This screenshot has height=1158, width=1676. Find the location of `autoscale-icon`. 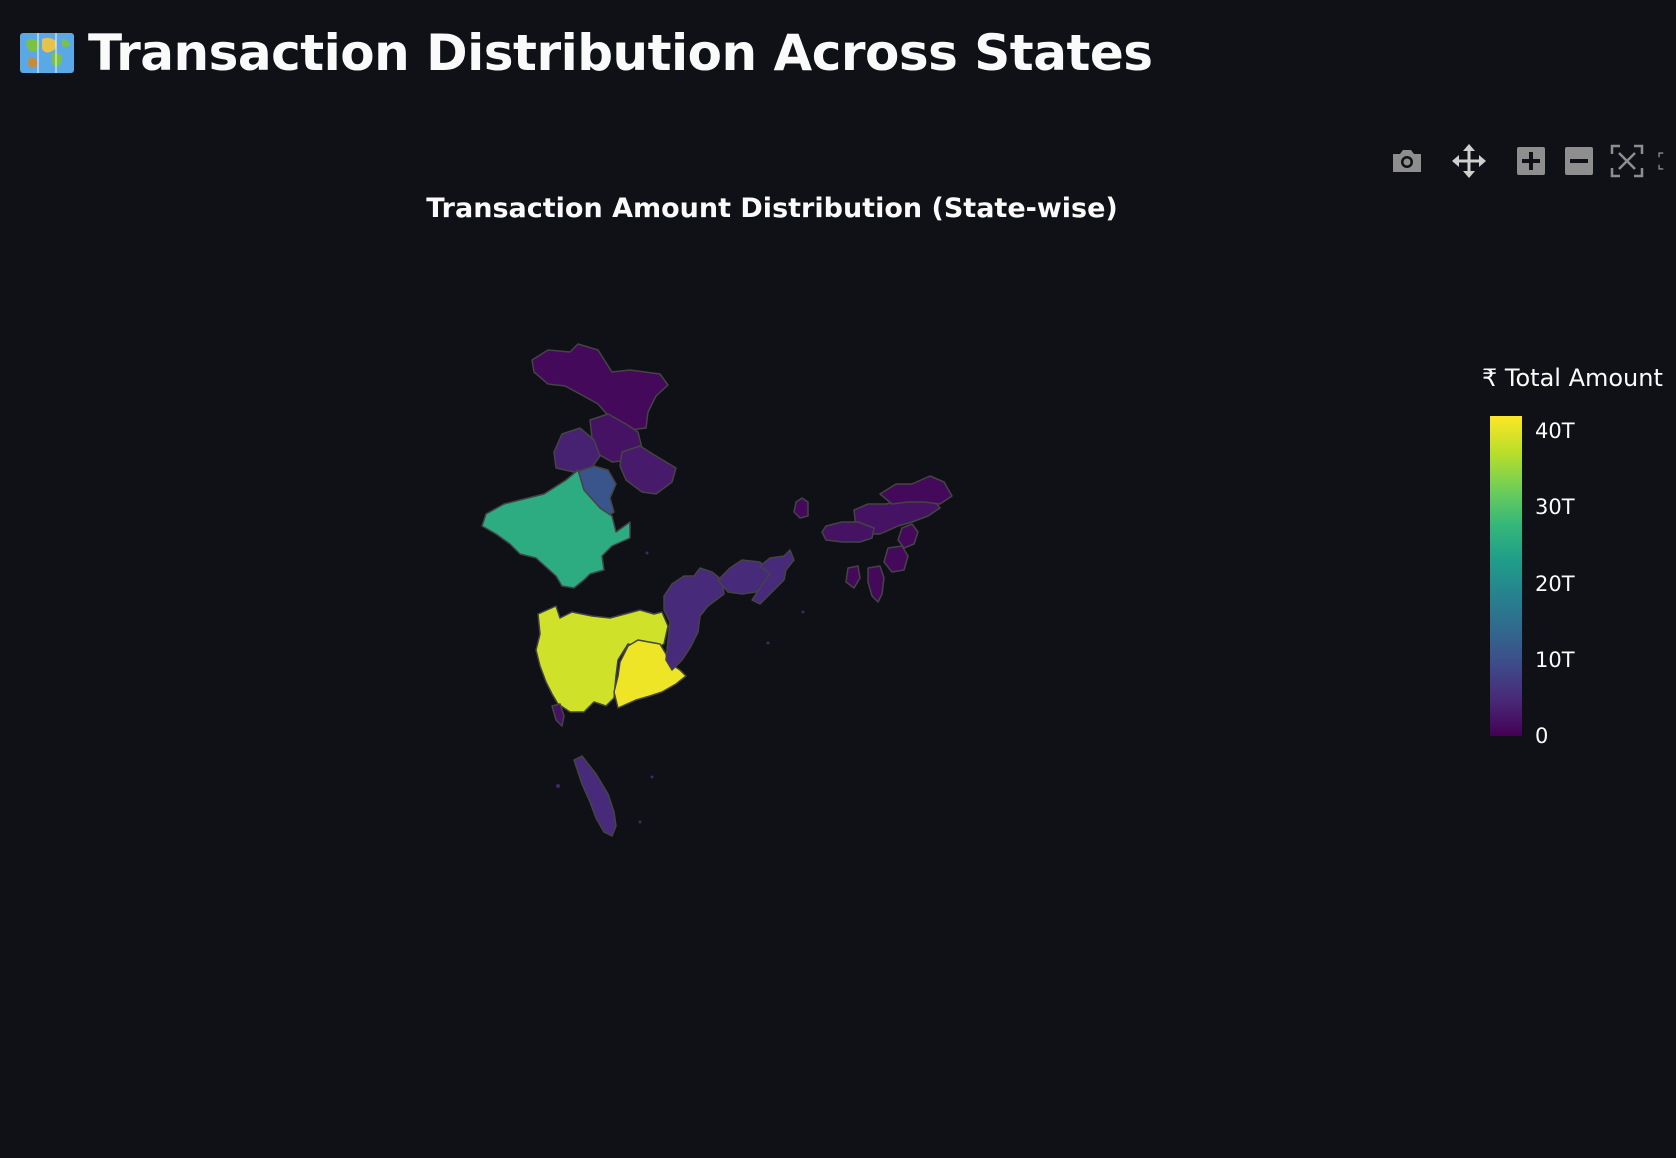

autoscale-icon is located at coordinates (1627, 161).